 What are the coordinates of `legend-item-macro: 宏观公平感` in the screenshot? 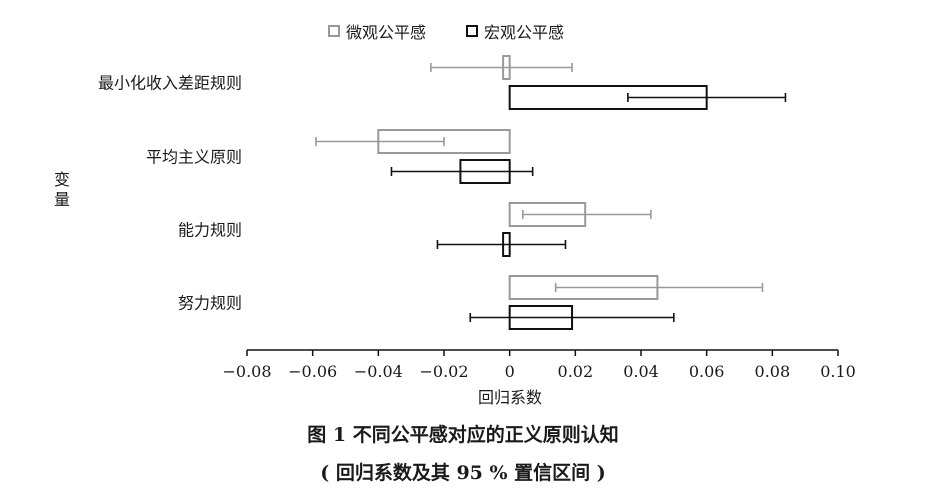 It's located at (515, 31).